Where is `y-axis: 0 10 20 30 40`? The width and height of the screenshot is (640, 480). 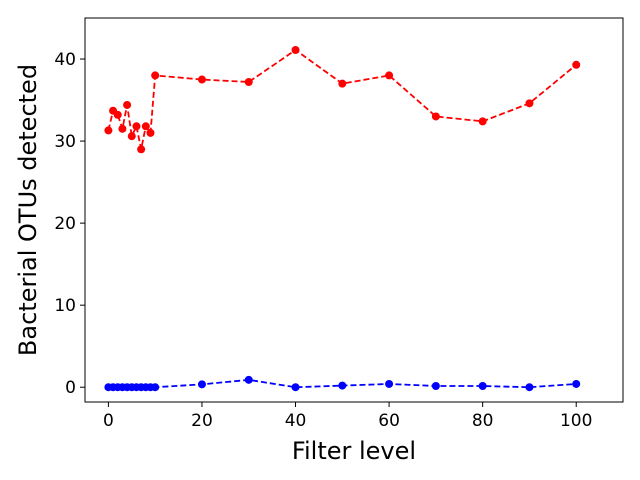
y-axis: 0 10 20 30 40 is located at coordinates (69, 224).